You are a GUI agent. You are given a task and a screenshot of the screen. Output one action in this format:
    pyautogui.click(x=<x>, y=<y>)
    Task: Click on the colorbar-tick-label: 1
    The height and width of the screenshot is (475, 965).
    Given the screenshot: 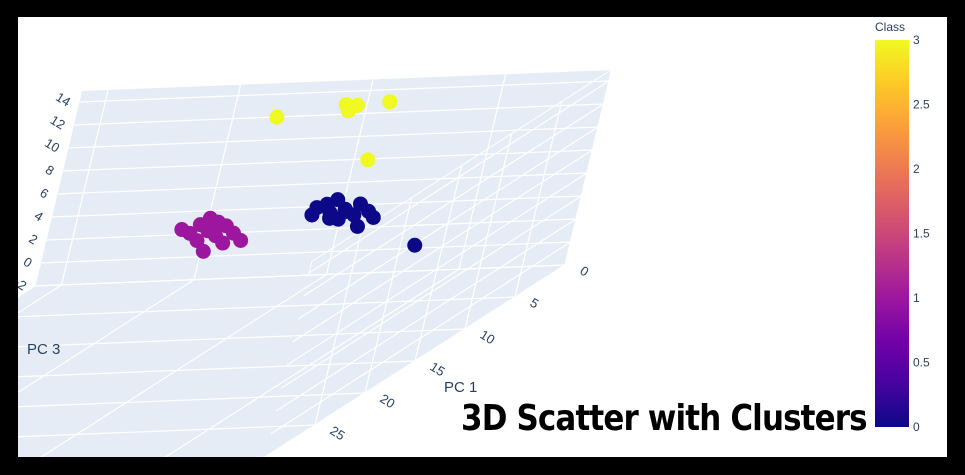 What is the action you would take?
    pyautogui.click(x=916, y=298)
    